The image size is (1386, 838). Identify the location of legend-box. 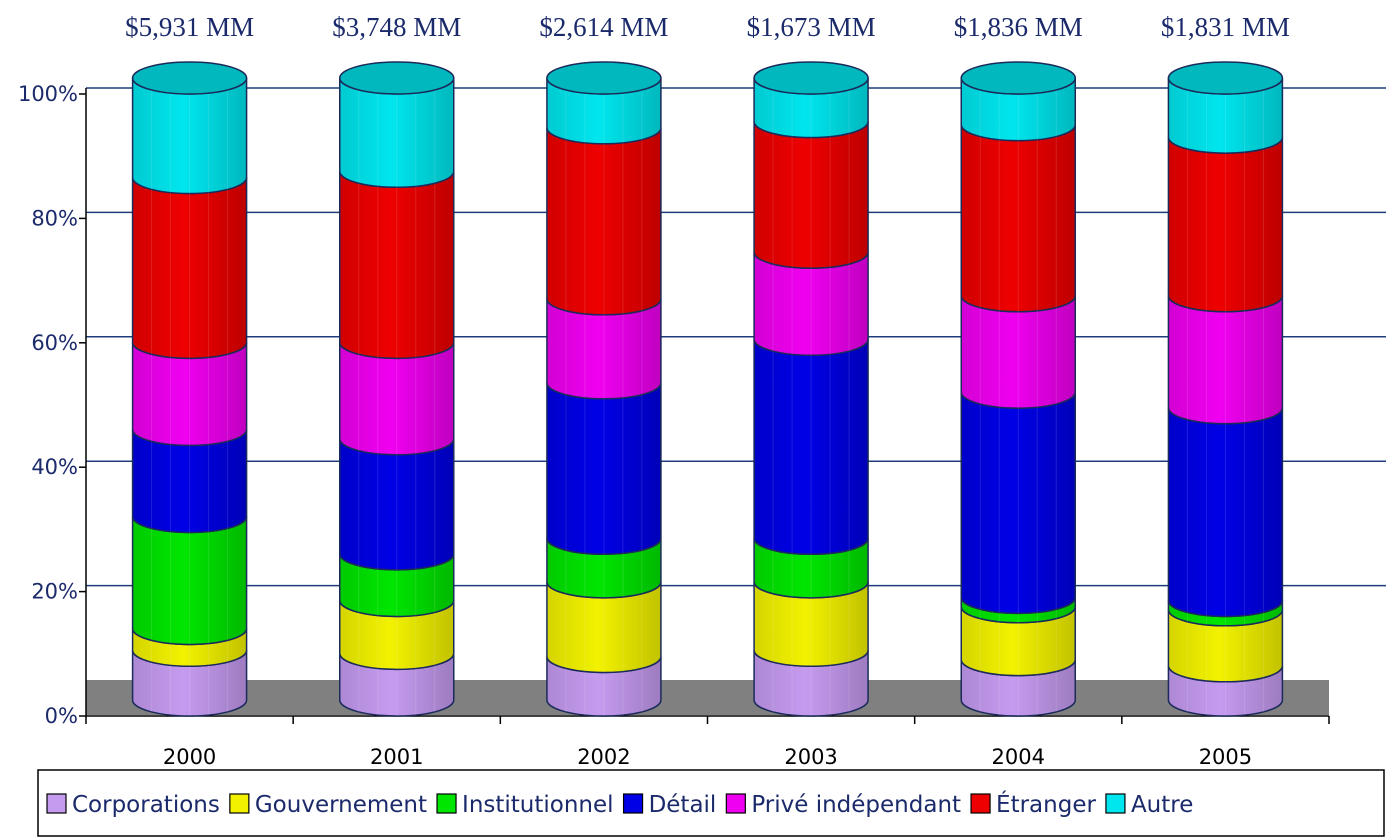
(711, 803).